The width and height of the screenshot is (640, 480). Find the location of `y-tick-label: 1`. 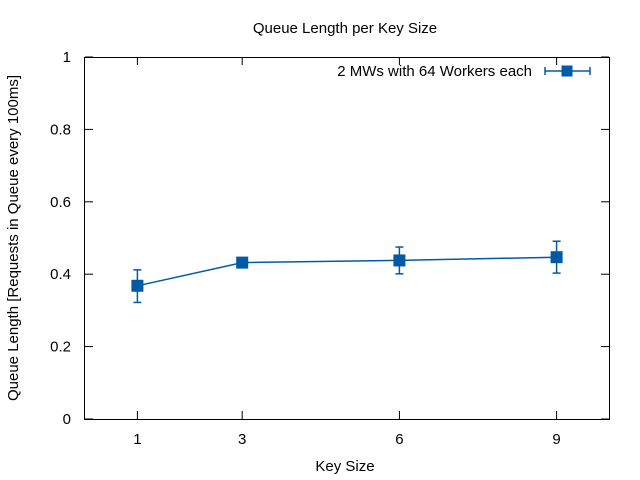

y-tick-label: 1 is located at coordinates (67, 57).